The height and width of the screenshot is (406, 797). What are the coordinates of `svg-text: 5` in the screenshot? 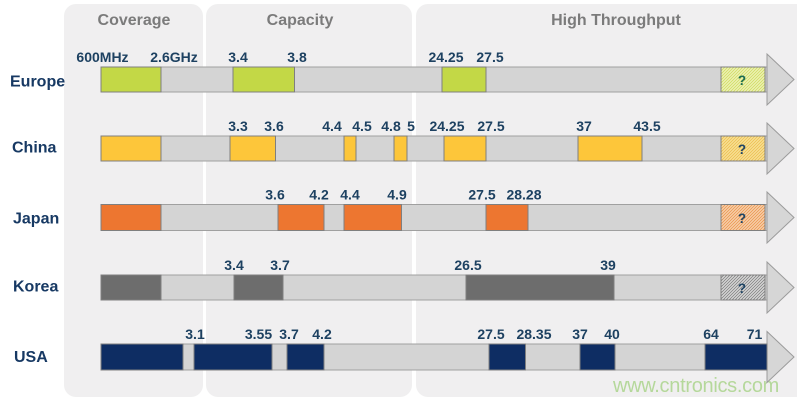 It's located at (411, 126).